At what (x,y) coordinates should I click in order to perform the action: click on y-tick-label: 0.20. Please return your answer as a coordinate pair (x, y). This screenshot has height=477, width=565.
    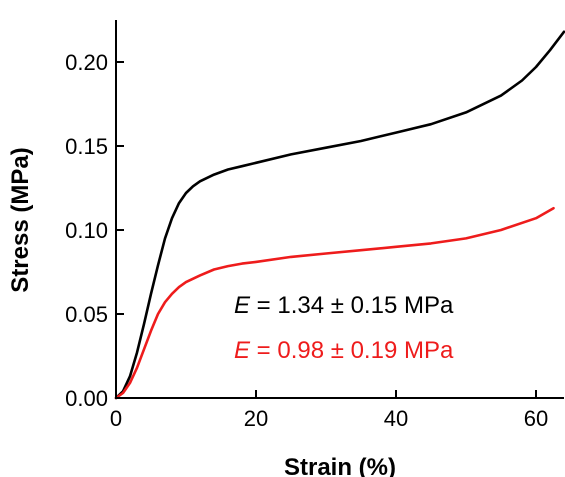
    Looking at the image, I should click on (86, 62).